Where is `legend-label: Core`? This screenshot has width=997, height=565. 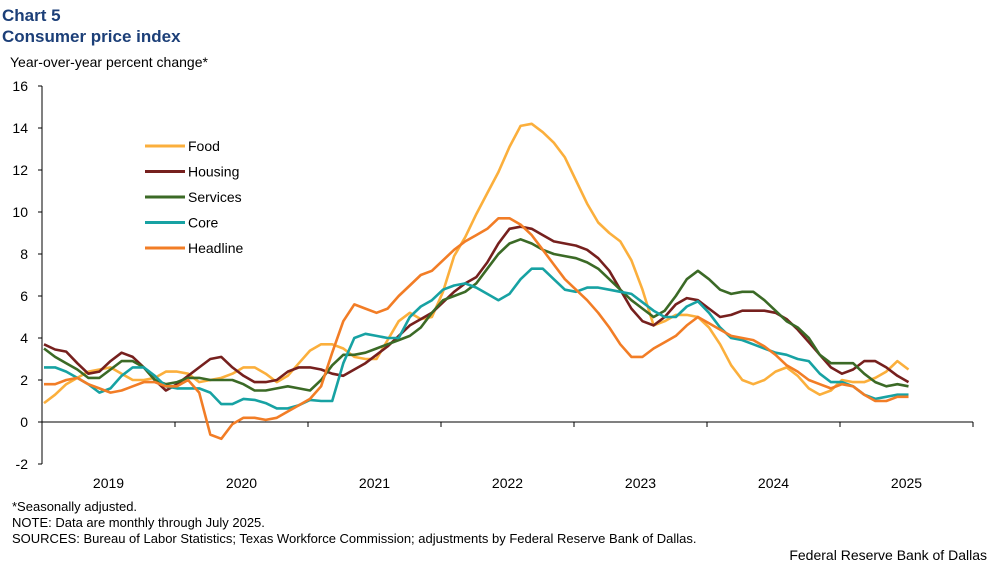 legend-label: Core is located at coordinates (203, 223).